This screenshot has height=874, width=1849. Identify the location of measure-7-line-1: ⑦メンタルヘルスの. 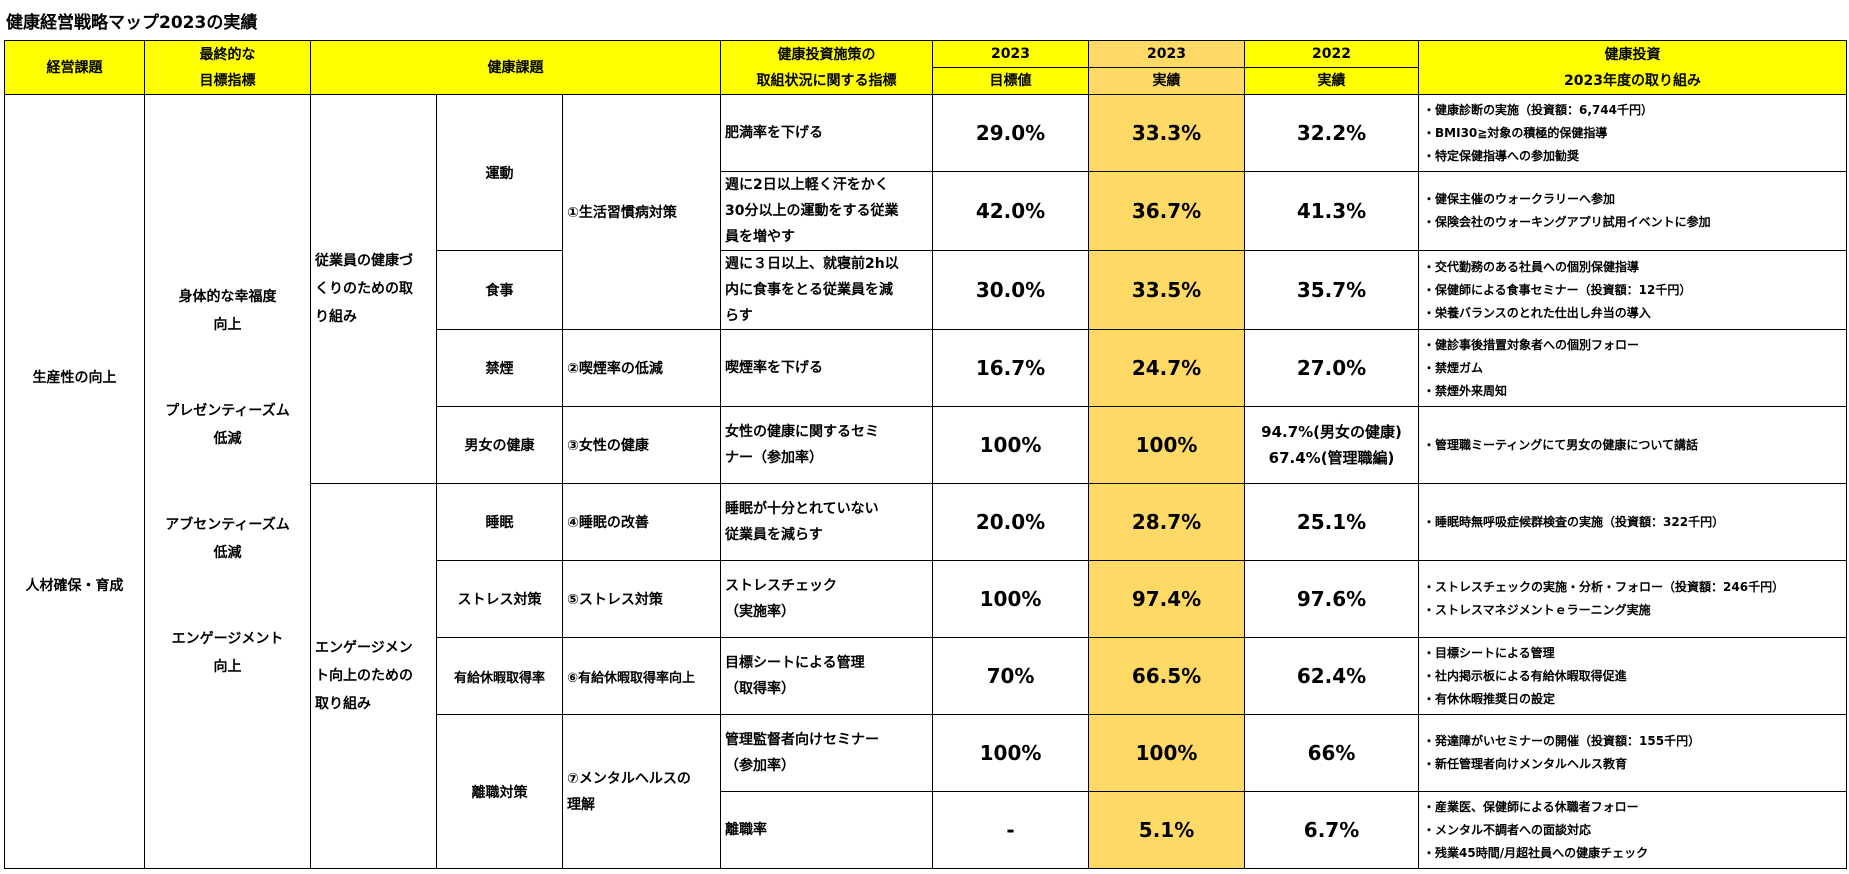
(629, 778).